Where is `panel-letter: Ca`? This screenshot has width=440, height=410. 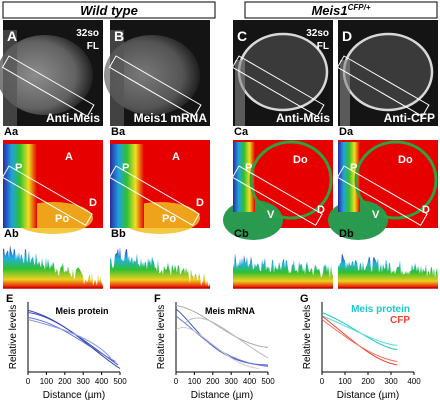
panel-letter: Ca is located at coordinates (241, 132).